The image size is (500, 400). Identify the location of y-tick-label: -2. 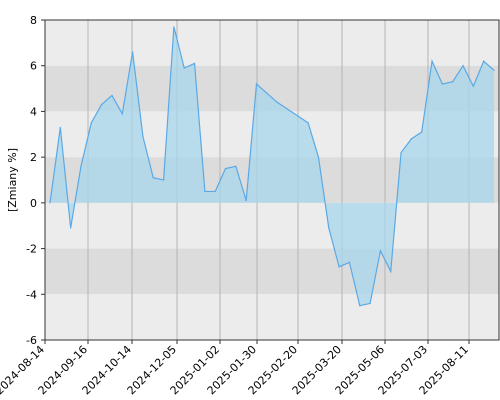
(31, 249).